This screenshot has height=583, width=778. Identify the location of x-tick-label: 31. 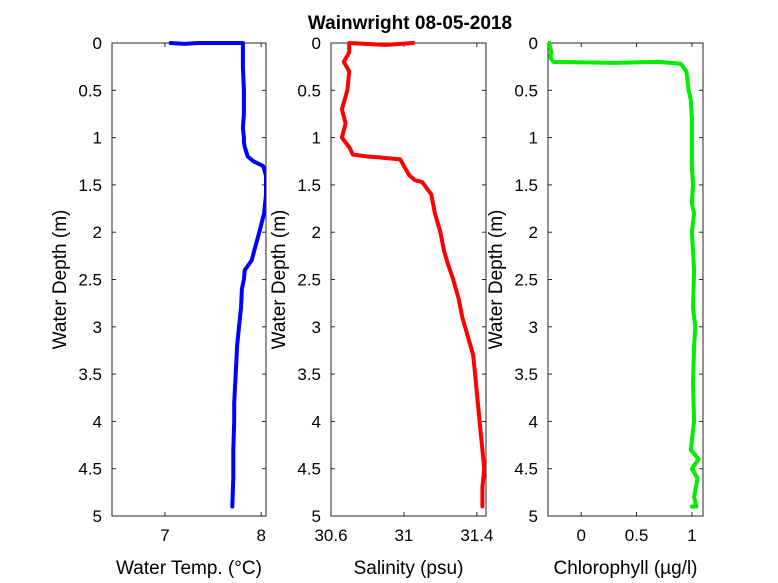
(403, 535).